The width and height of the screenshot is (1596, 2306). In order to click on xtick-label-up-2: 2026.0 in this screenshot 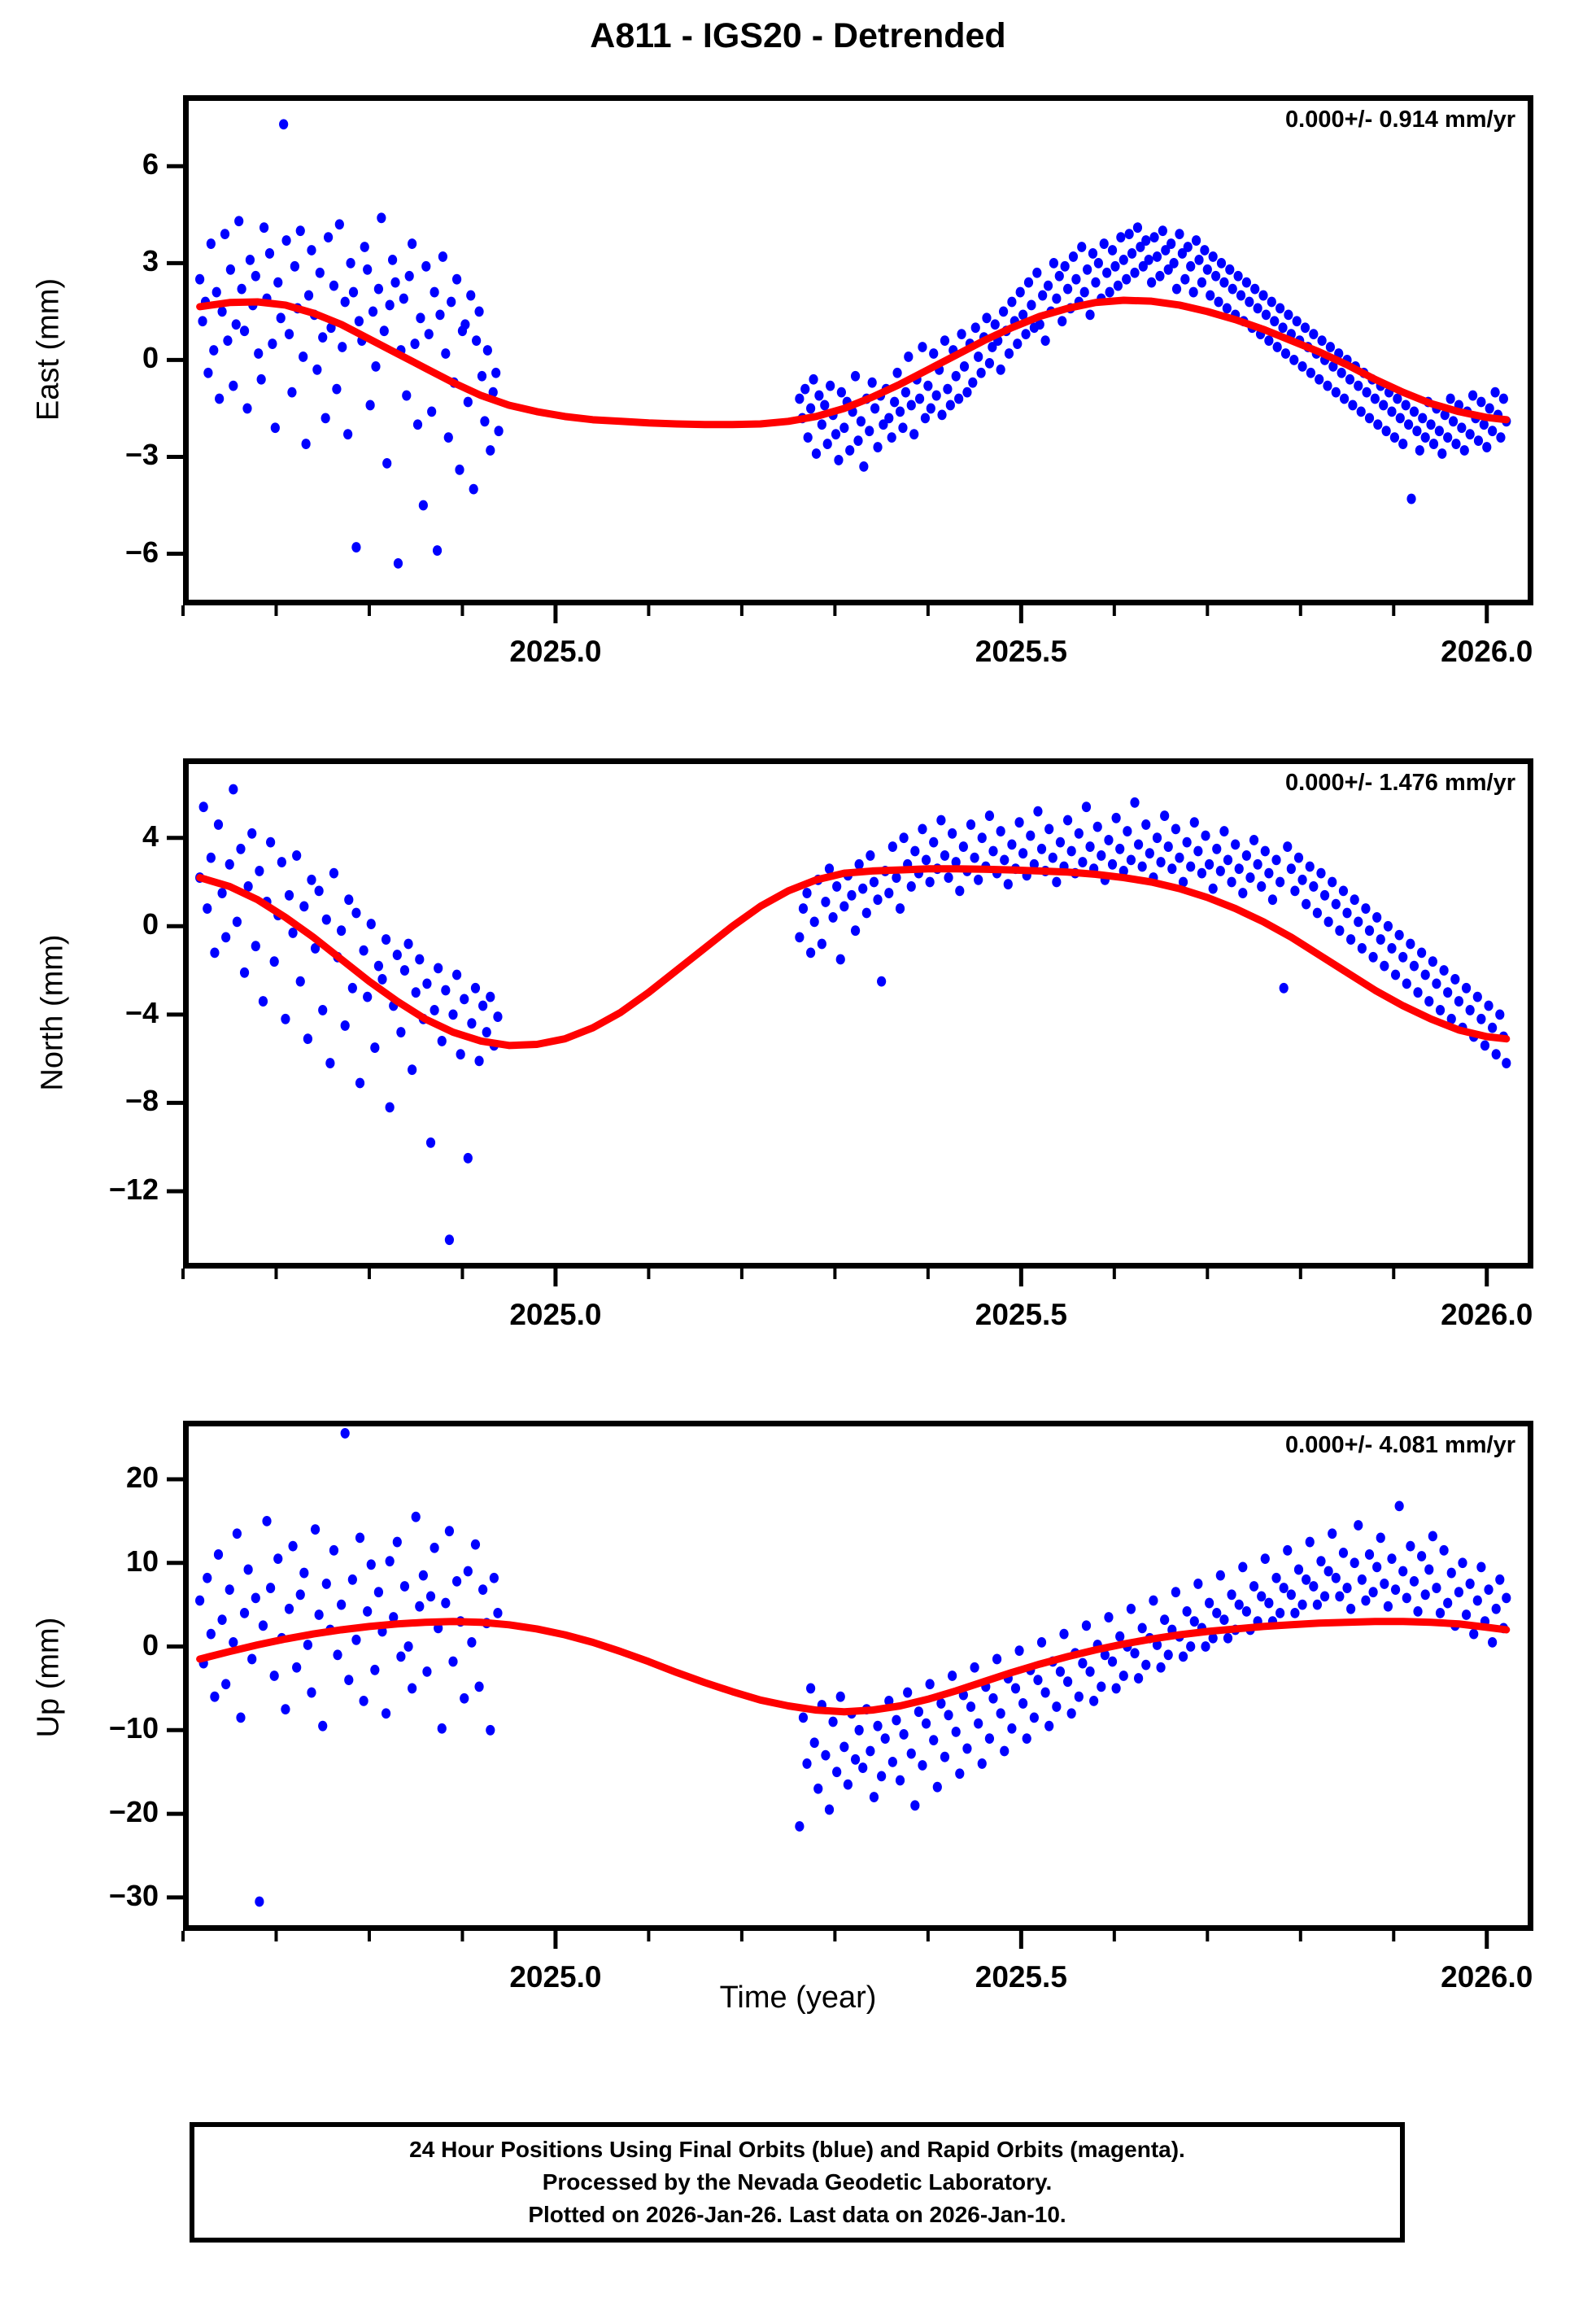, I will do `click(1487, 1977)`.